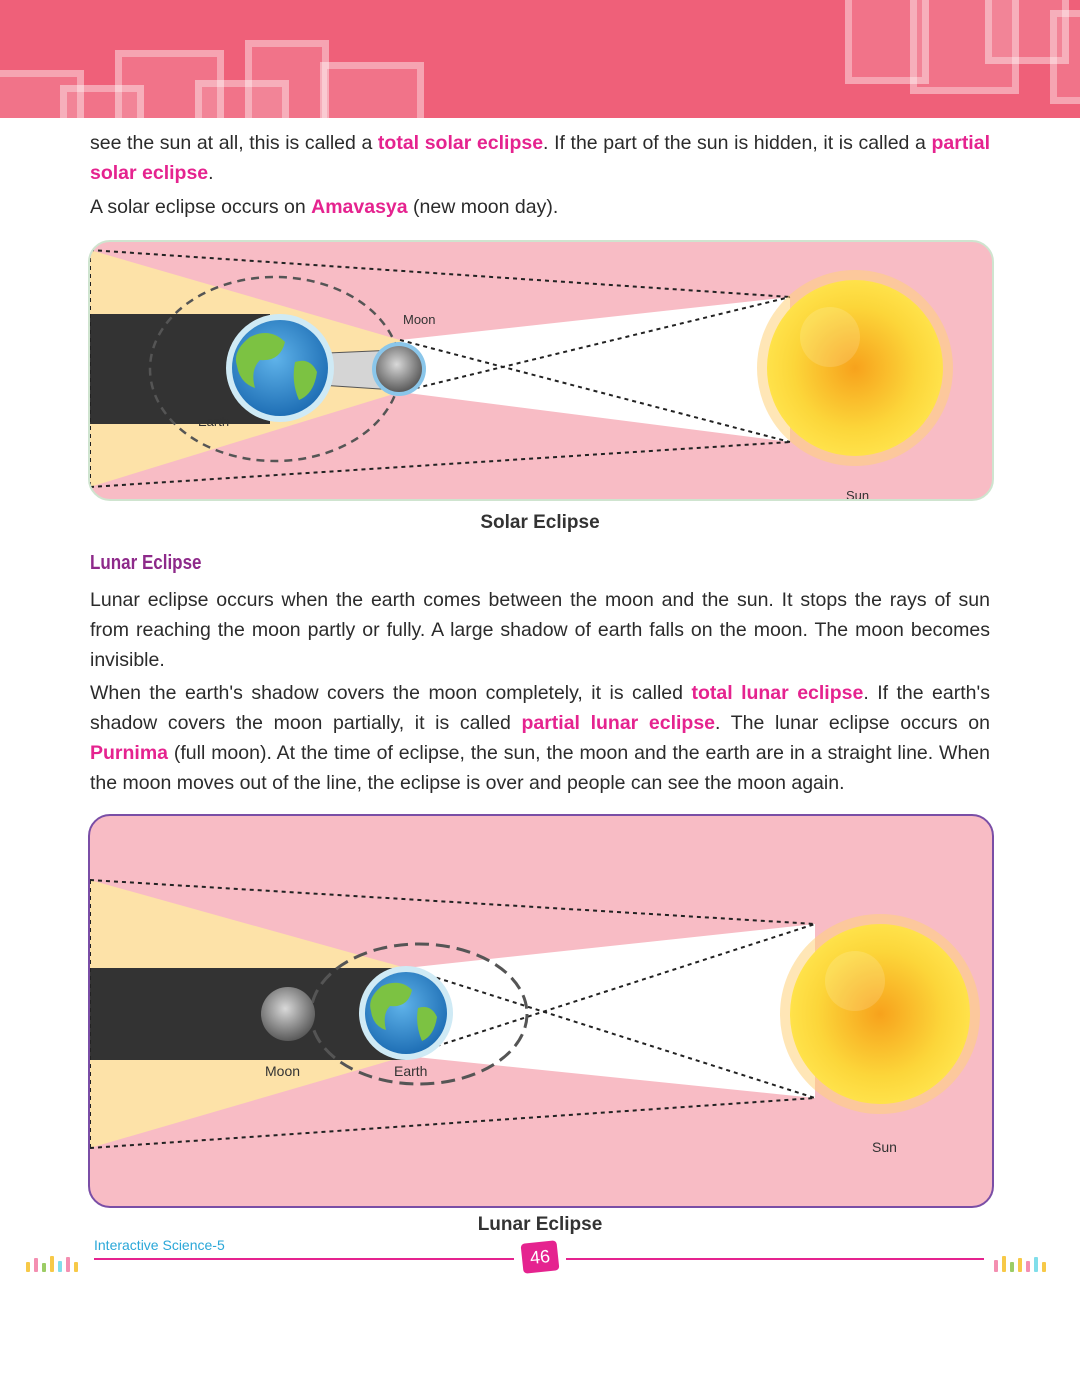  I want to click on earth-label: Earth, so click(214, 421).